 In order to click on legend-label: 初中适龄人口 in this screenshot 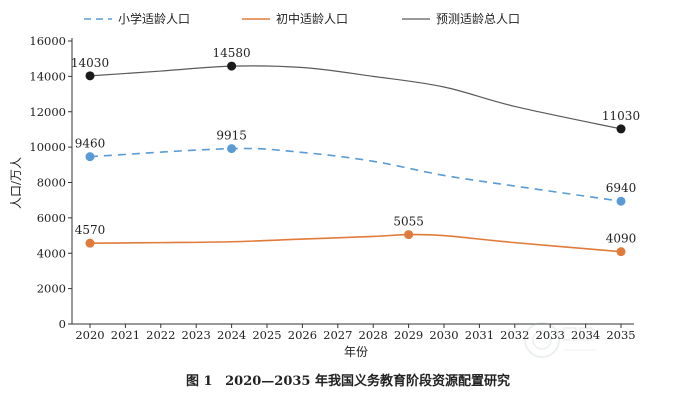, I will do `click(312, 18)`.